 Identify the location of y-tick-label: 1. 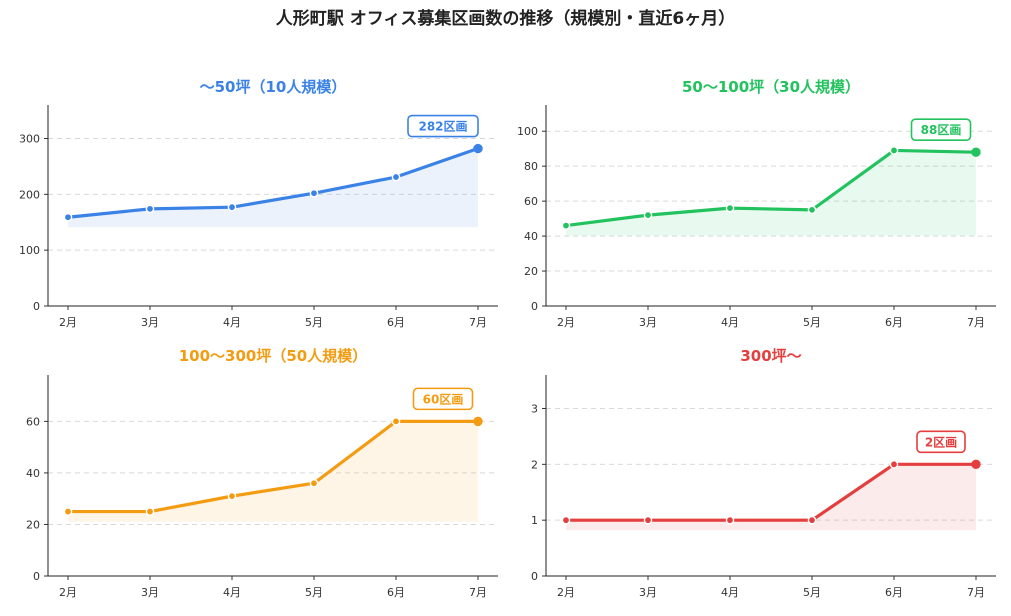
(534, 520).